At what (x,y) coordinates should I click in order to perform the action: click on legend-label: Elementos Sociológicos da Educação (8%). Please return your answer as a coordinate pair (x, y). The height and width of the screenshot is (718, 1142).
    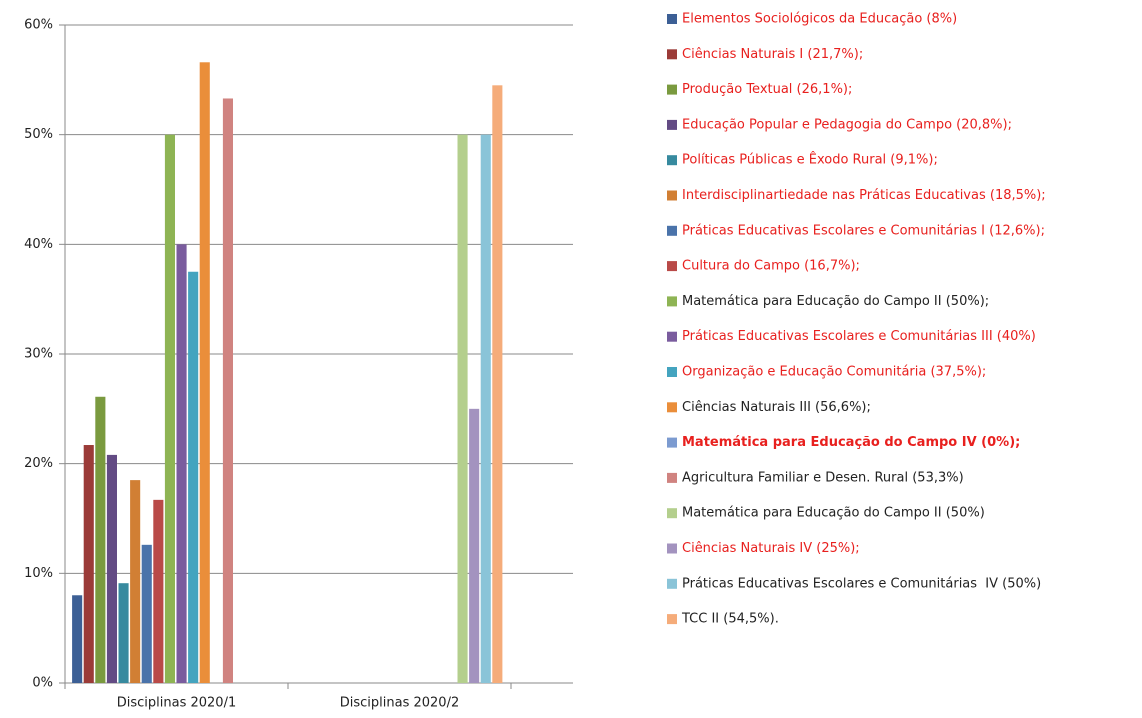
    Looking at the image, I should click on (819, 19).